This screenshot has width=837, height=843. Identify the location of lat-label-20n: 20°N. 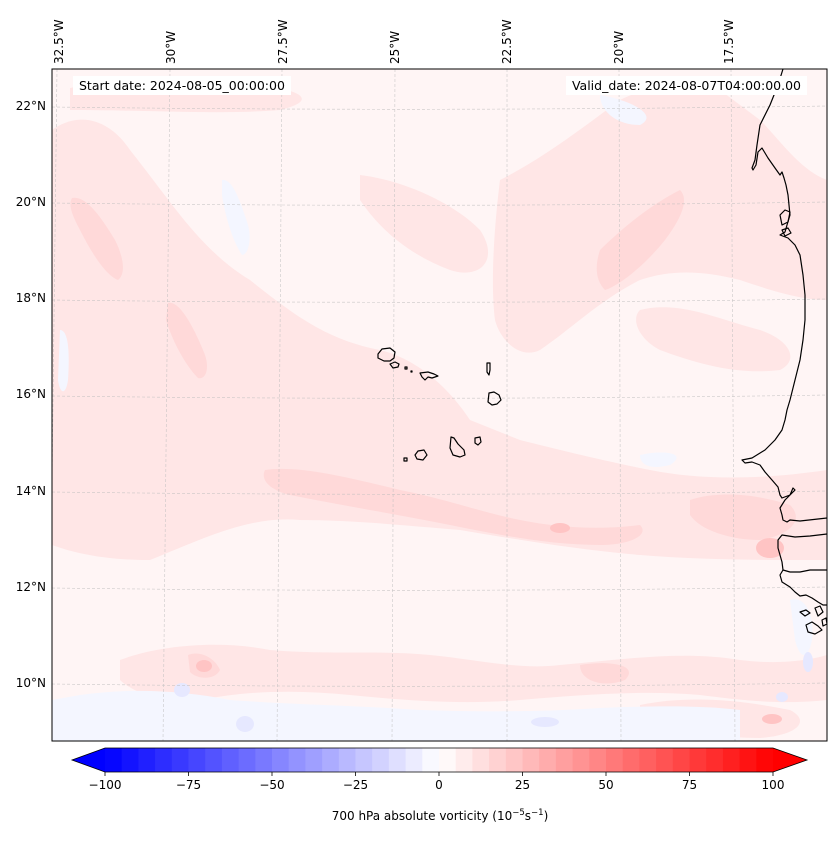
(30, 202).